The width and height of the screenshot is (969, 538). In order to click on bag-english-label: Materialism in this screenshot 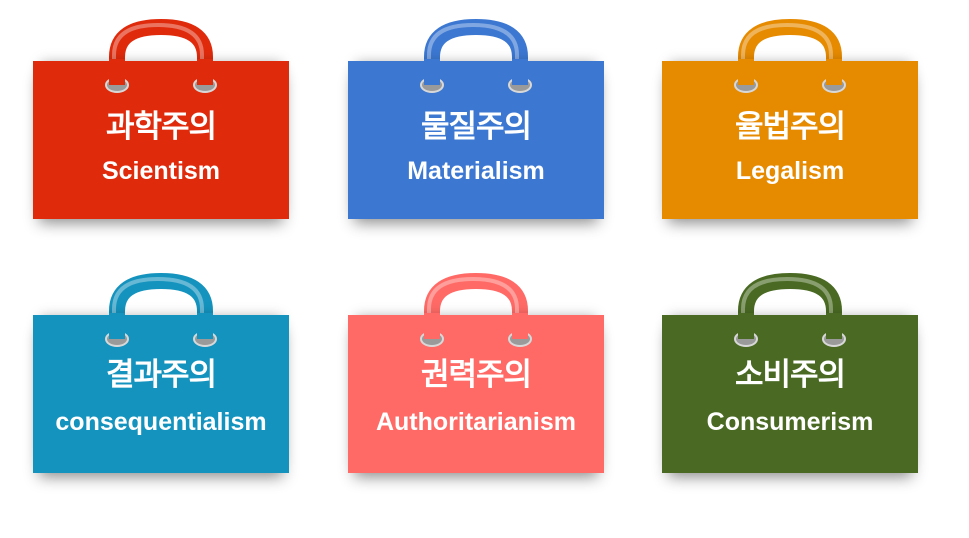, I will do `click(476, 171)`.